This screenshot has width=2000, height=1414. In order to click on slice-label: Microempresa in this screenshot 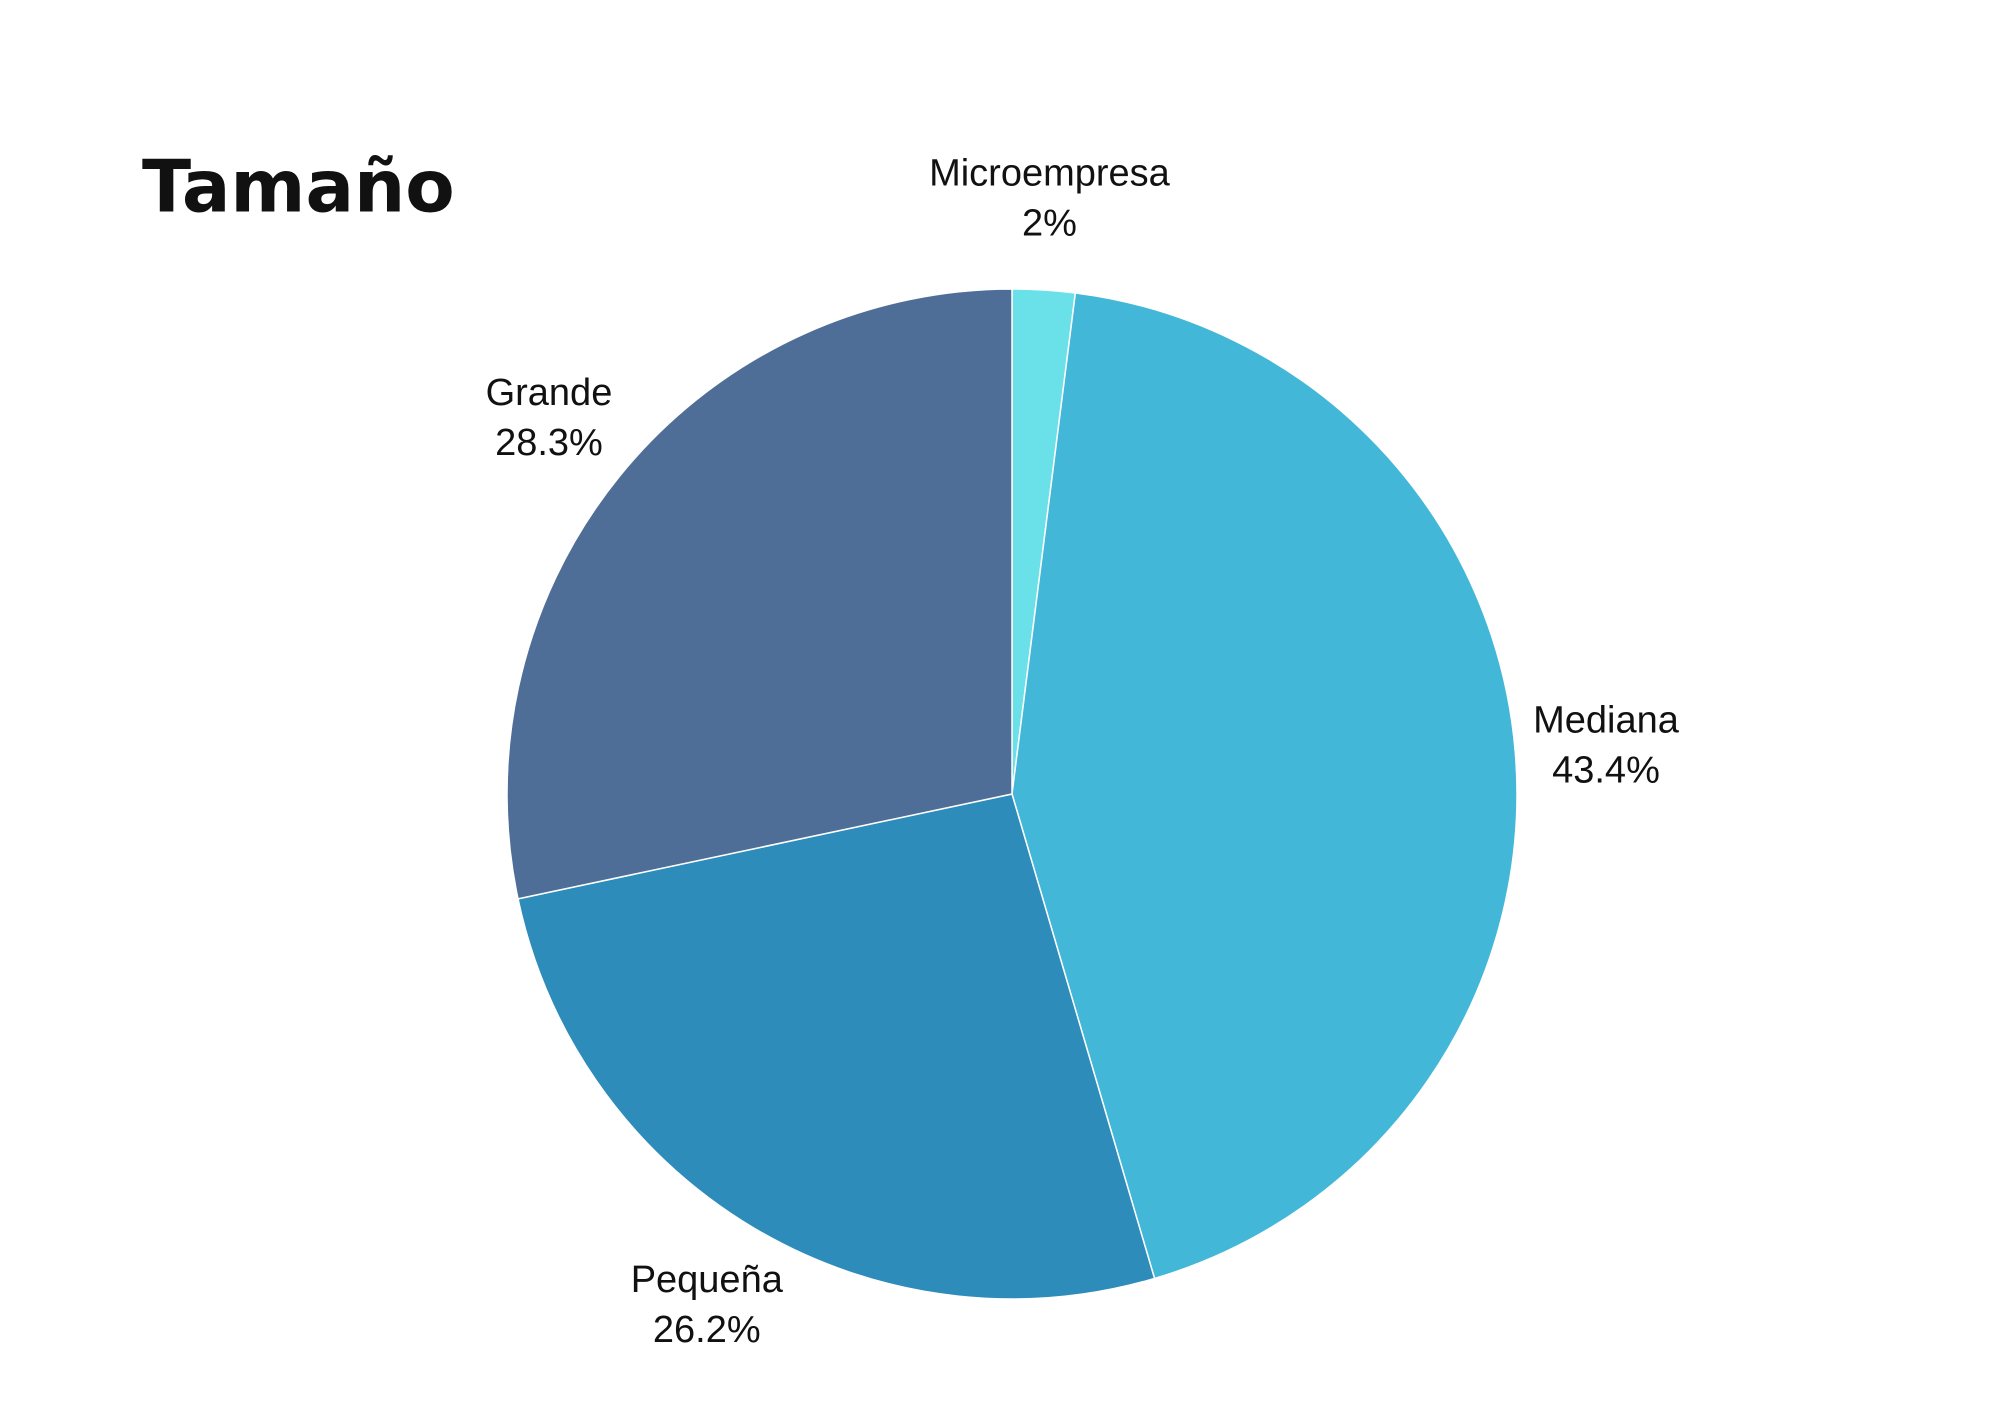, I will do `click(1050, 173)`.